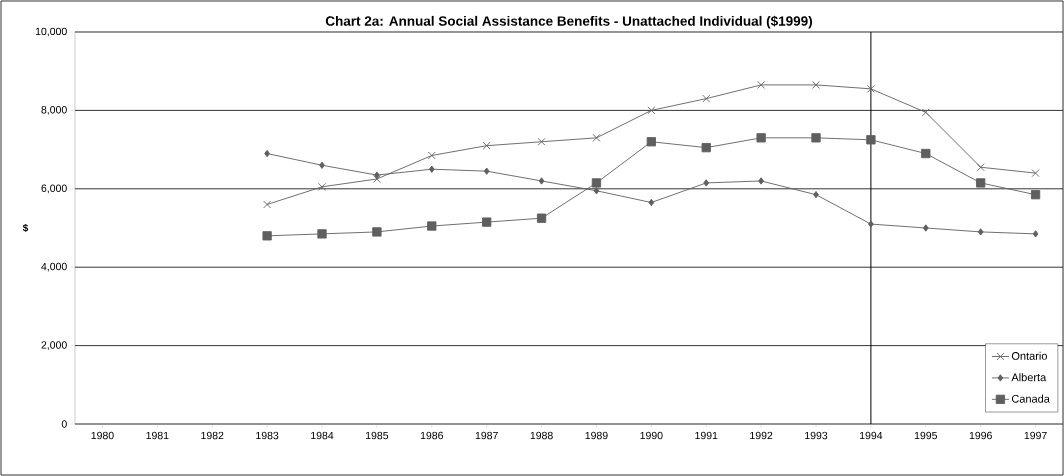  Describe the element at coordinates (541, 435) in the screenshot. I see `x-tick-label: 1988` at that location.